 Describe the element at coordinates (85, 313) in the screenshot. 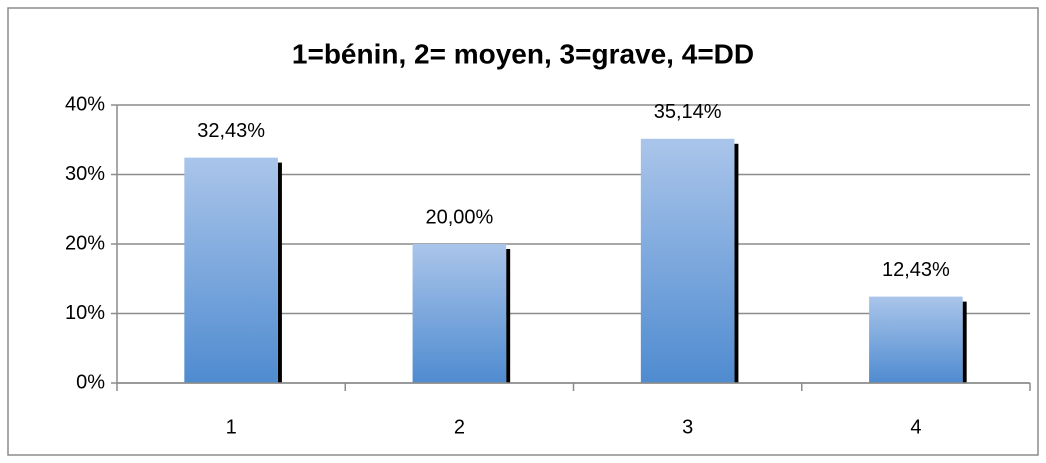

I see `y-tick-label: 10%` at that location.